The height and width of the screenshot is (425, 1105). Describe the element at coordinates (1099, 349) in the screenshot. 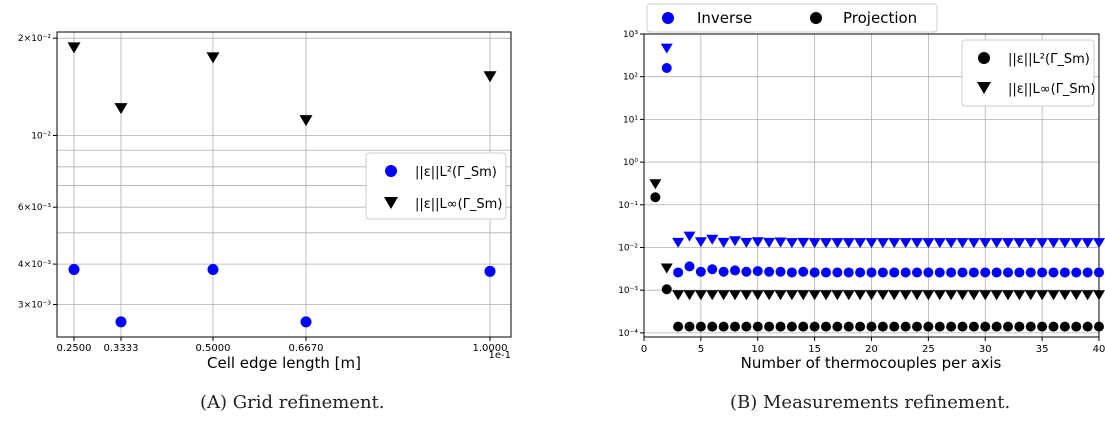

I see `x-tick-label: 40` at that location.